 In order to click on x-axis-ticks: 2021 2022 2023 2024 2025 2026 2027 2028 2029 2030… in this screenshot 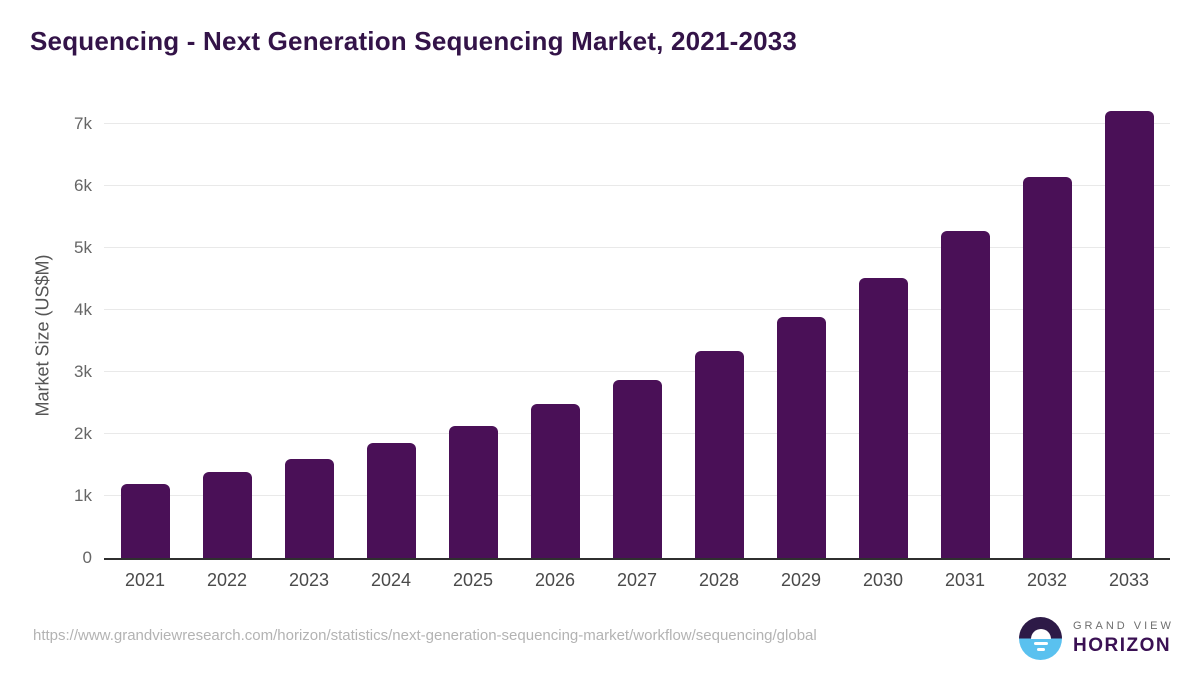, I will do `click(637, 580)`.